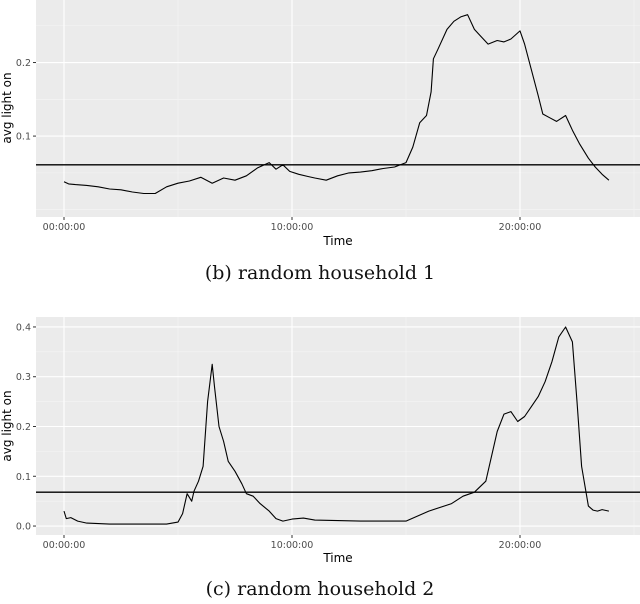 Image resolution: width=640 pixels, height=604 pixels. I want to click on y-axis-ticks: 0.1 0.2, so click(26, 100).